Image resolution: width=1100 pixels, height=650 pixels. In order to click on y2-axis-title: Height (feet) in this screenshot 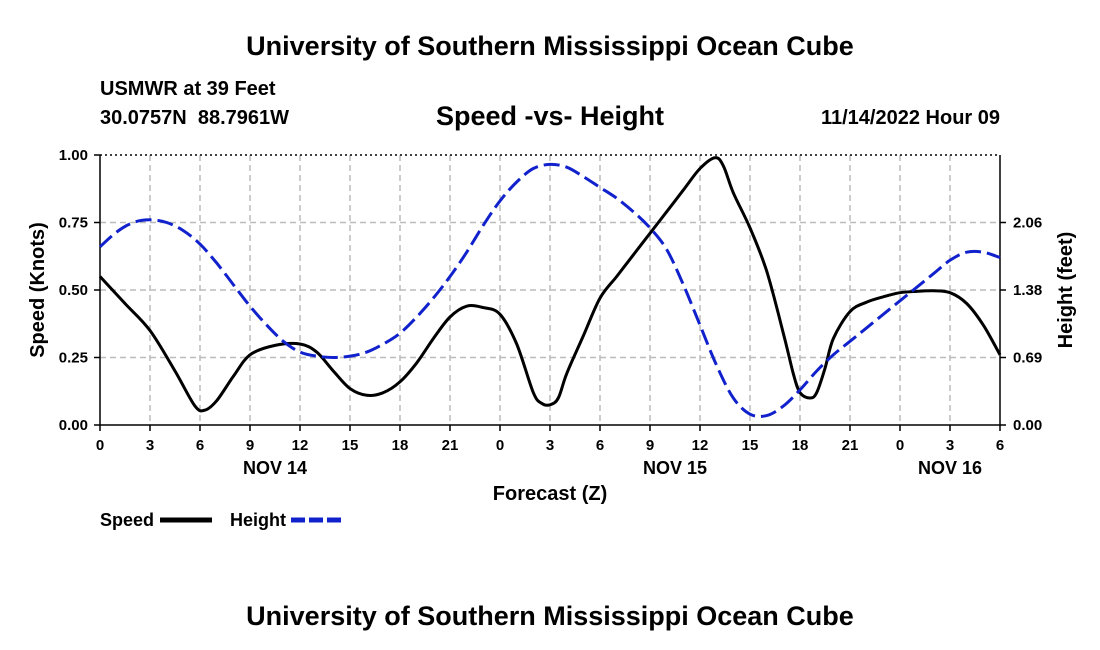, I will do `click(1066, 290)`.